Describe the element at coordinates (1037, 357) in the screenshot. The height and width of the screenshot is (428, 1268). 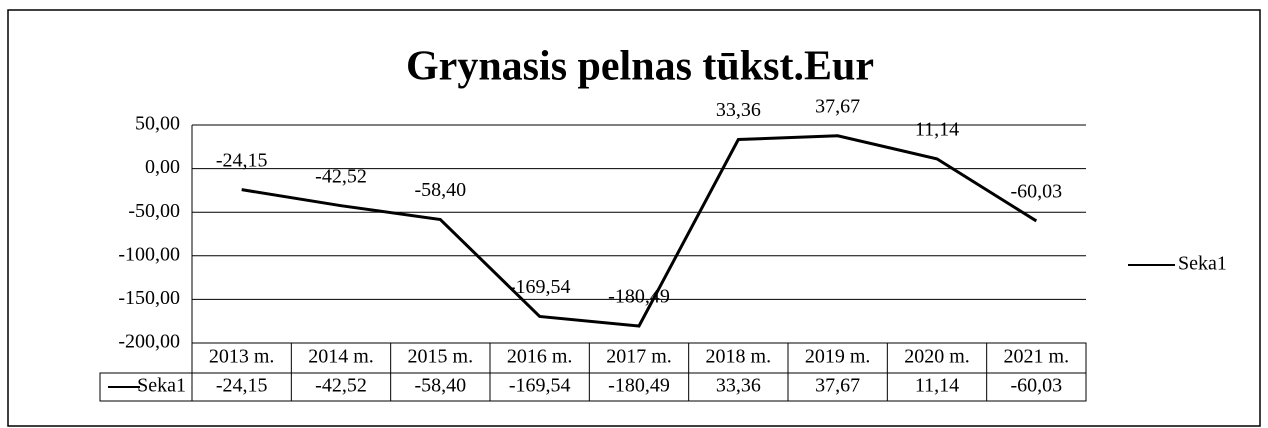
I see `x-tick-label: 2021 m.` at that location.